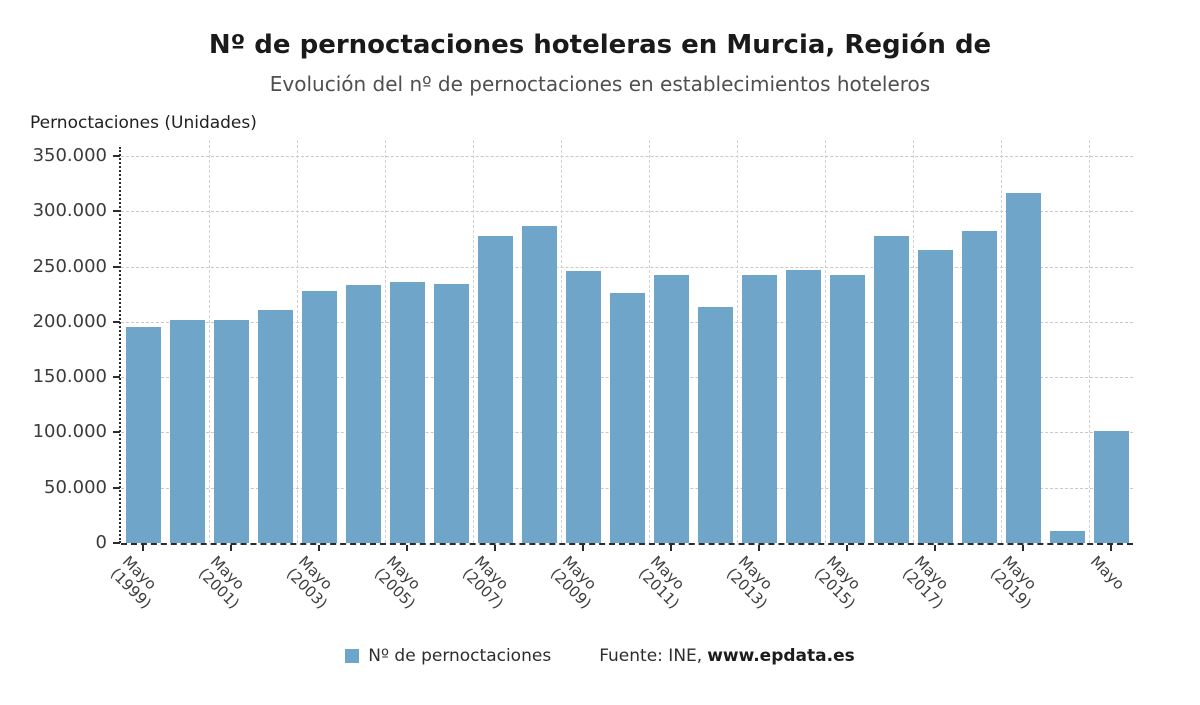 The image size is (1200, 705). Describe the element at coordinates (69, 377) in the screenshot. I see `y-tick-label: 150.000` at that location.